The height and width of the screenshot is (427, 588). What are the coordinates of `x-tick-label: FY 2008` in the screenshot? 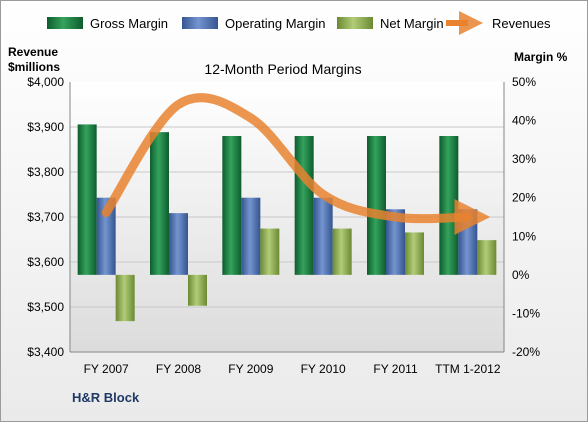 It's located at (178, 369).